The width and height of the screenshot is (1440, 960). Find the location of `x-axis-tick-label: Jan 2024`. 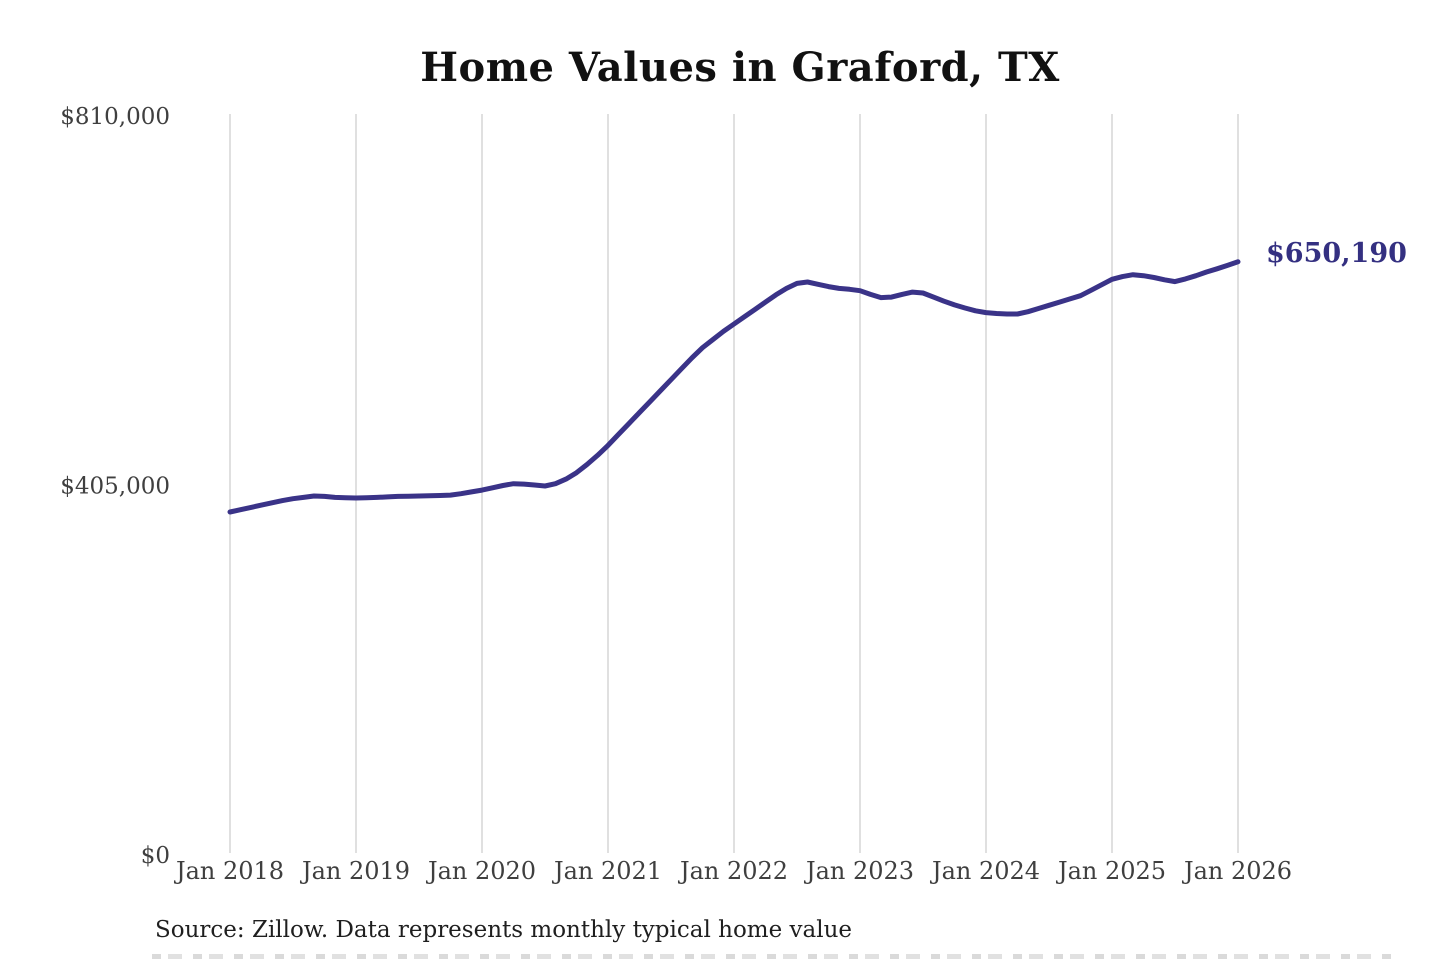

x-axis-tick-label: Jan 2024 is located at coordinates (984, 871).